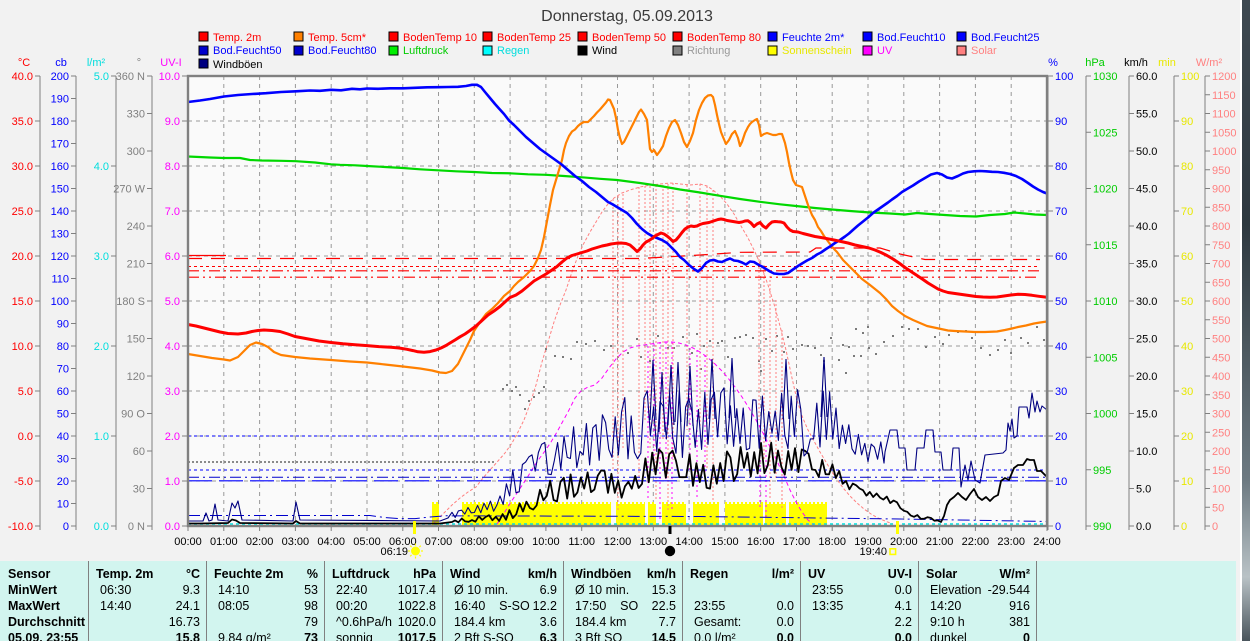 The width and height of the screenshot is (1250, 641). Describe the element at coordinates (1105, 415) in the screenshot. I see `svg-text: 1000` at that location.